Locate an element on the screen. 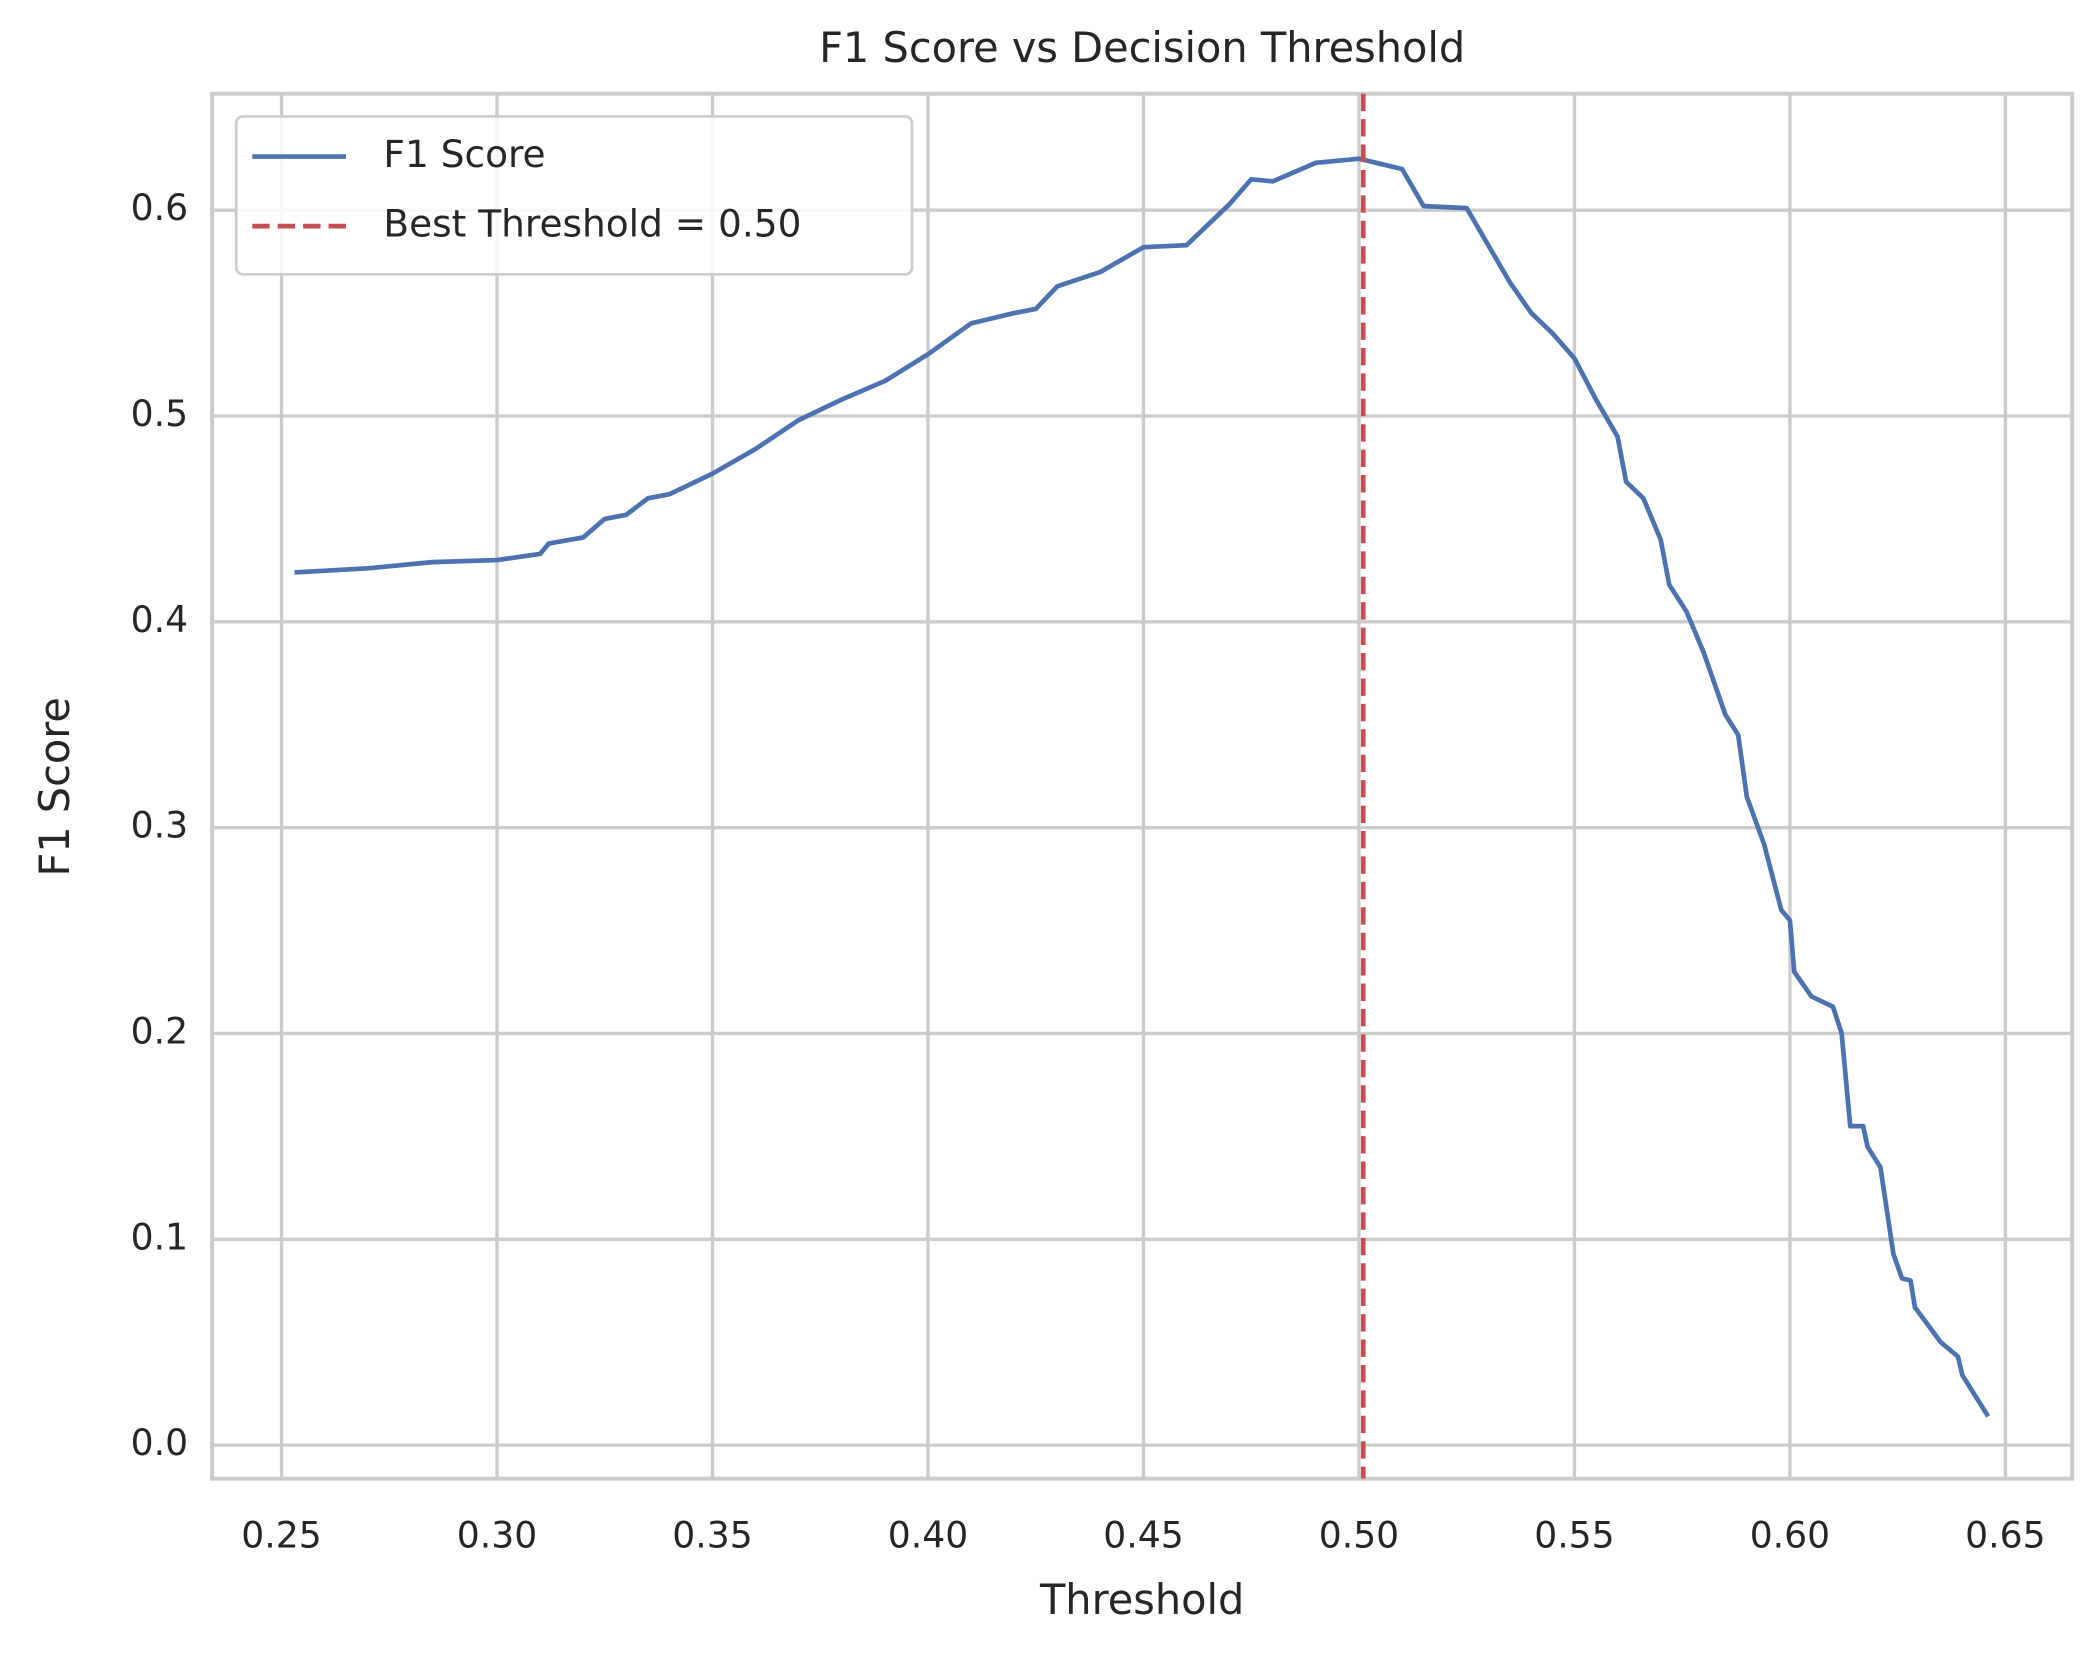 The width and height of the screenshot is (2097, 1658). x-tick-label: 0.35 is located at coordinates (712, 1535).